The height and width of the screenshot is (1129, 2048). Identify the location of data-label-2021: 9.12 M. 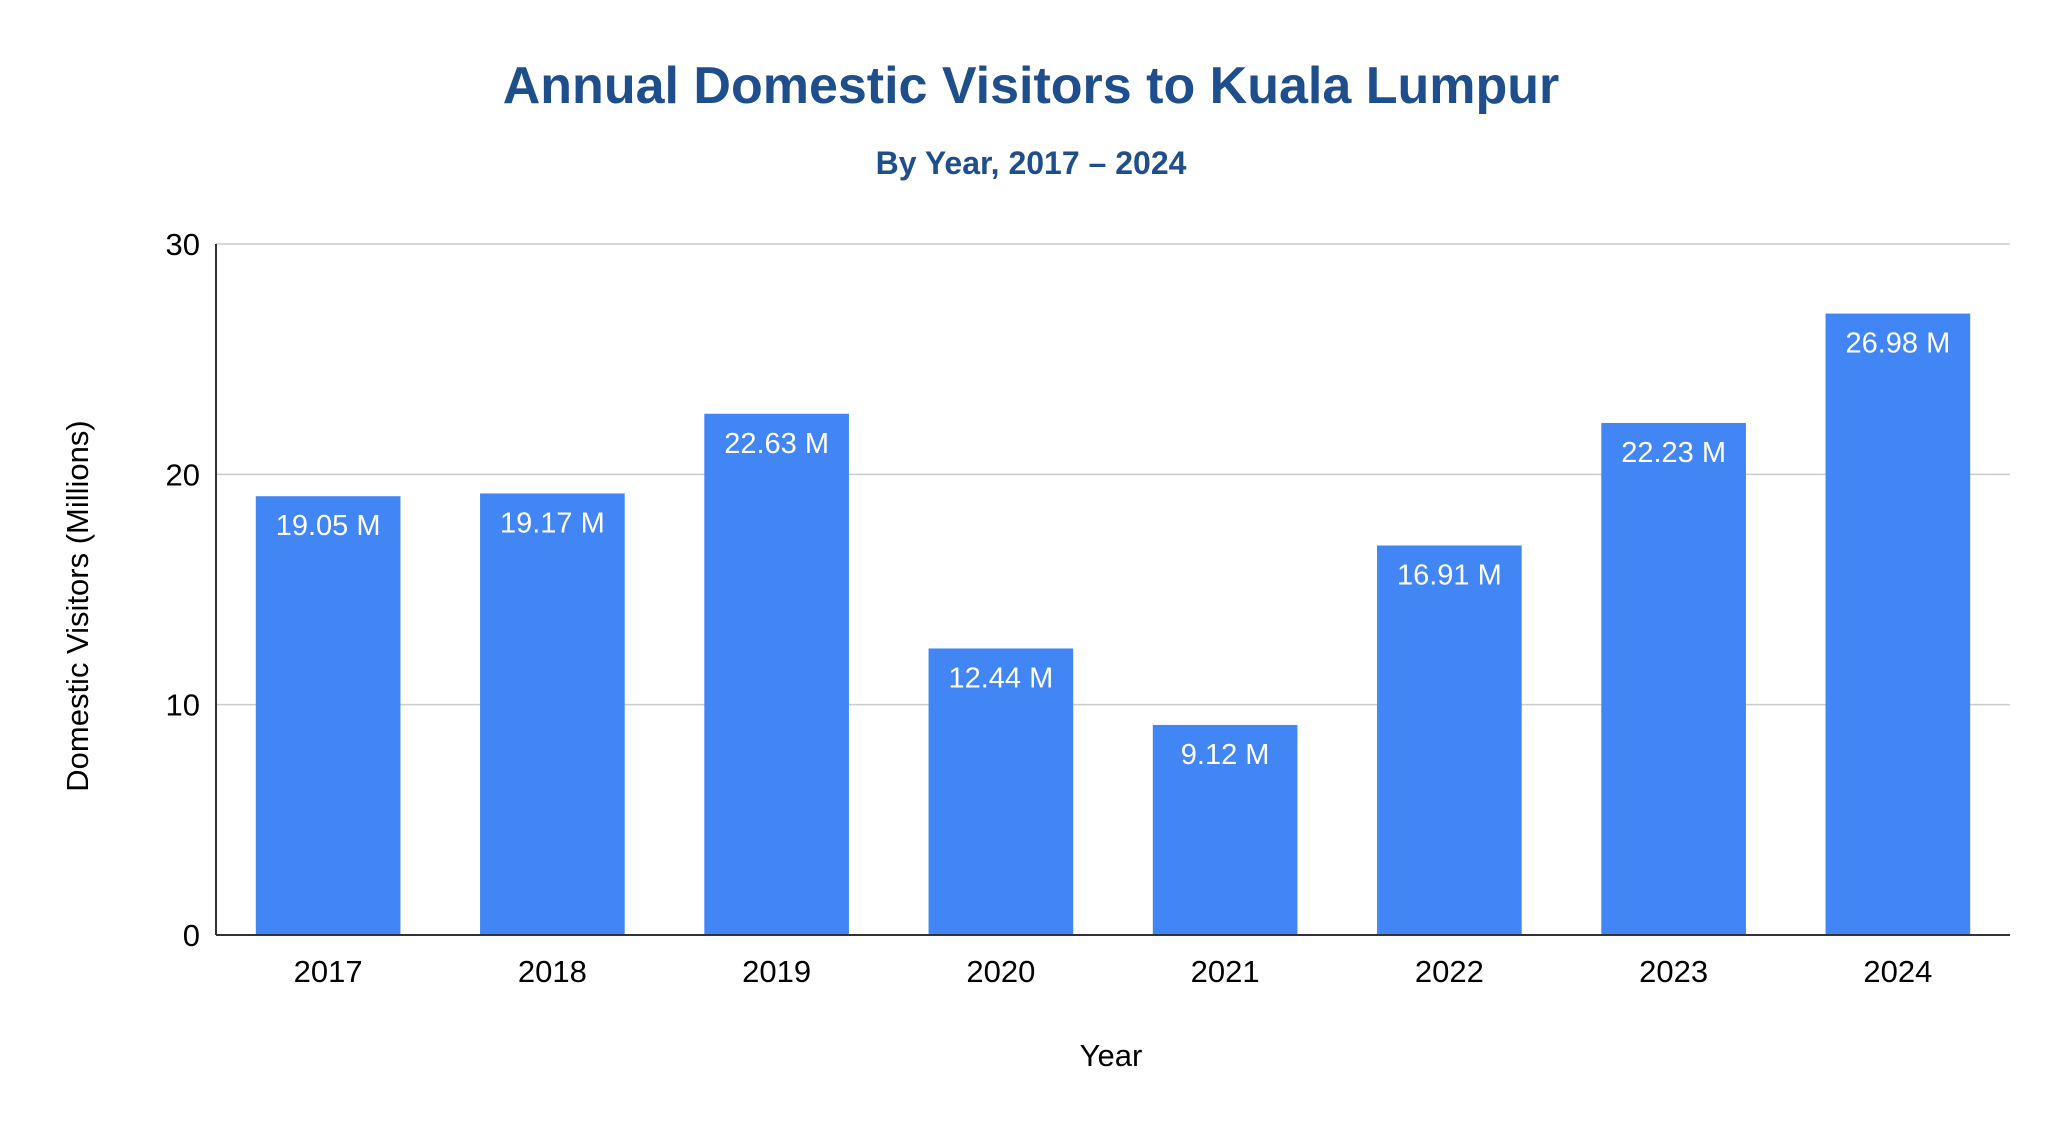
(1225, 755).